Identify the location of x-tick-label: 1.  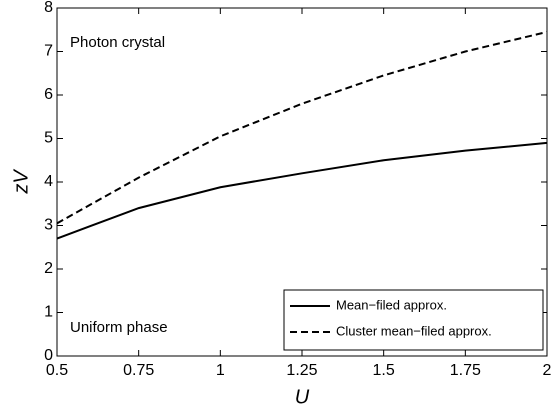
(220, 370).